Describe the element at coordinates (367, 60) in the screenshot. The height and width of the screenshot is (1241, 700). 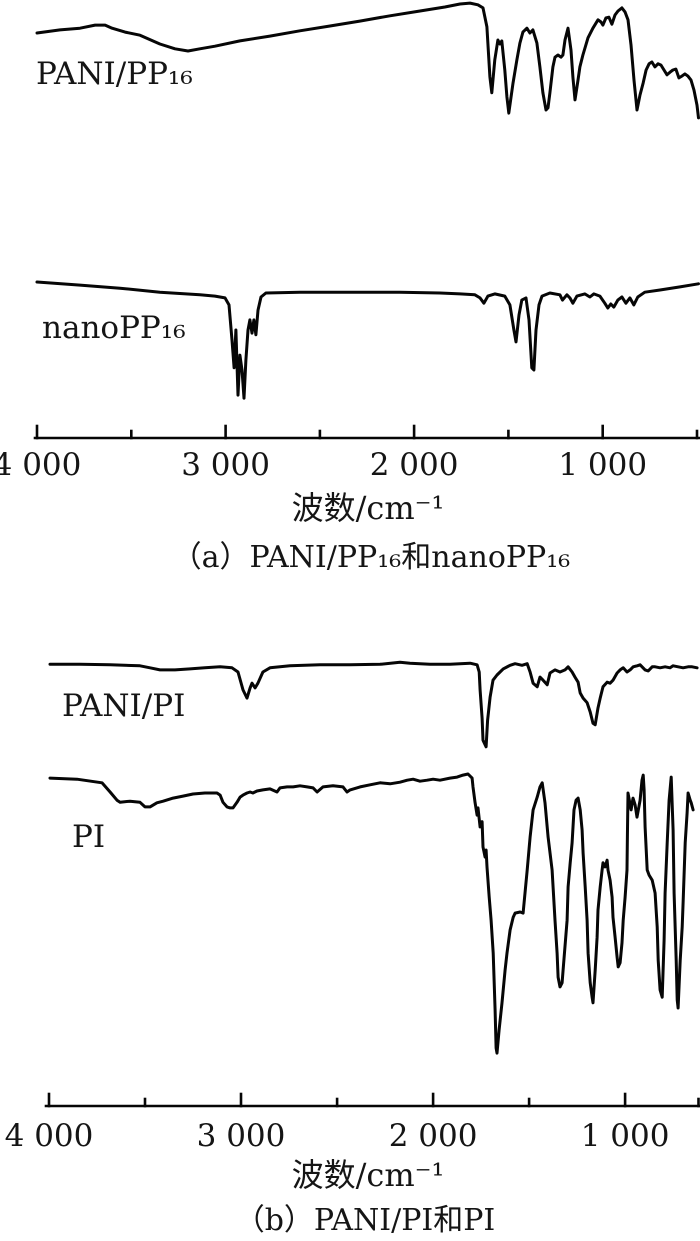
I see `curve-pani-pp16` at that location.